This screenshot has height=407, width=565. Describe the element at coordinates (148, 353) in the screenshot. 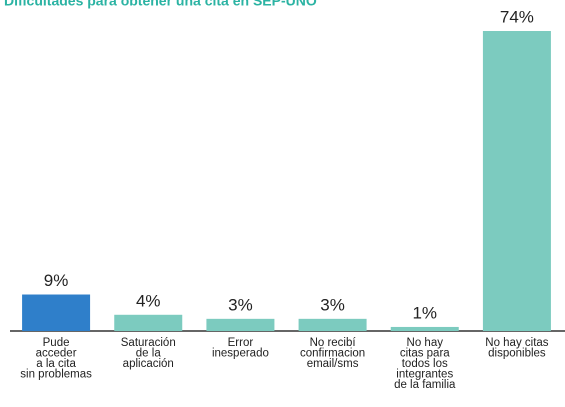

I see `x-tick-label: Saturación de la aplicación` at that location.